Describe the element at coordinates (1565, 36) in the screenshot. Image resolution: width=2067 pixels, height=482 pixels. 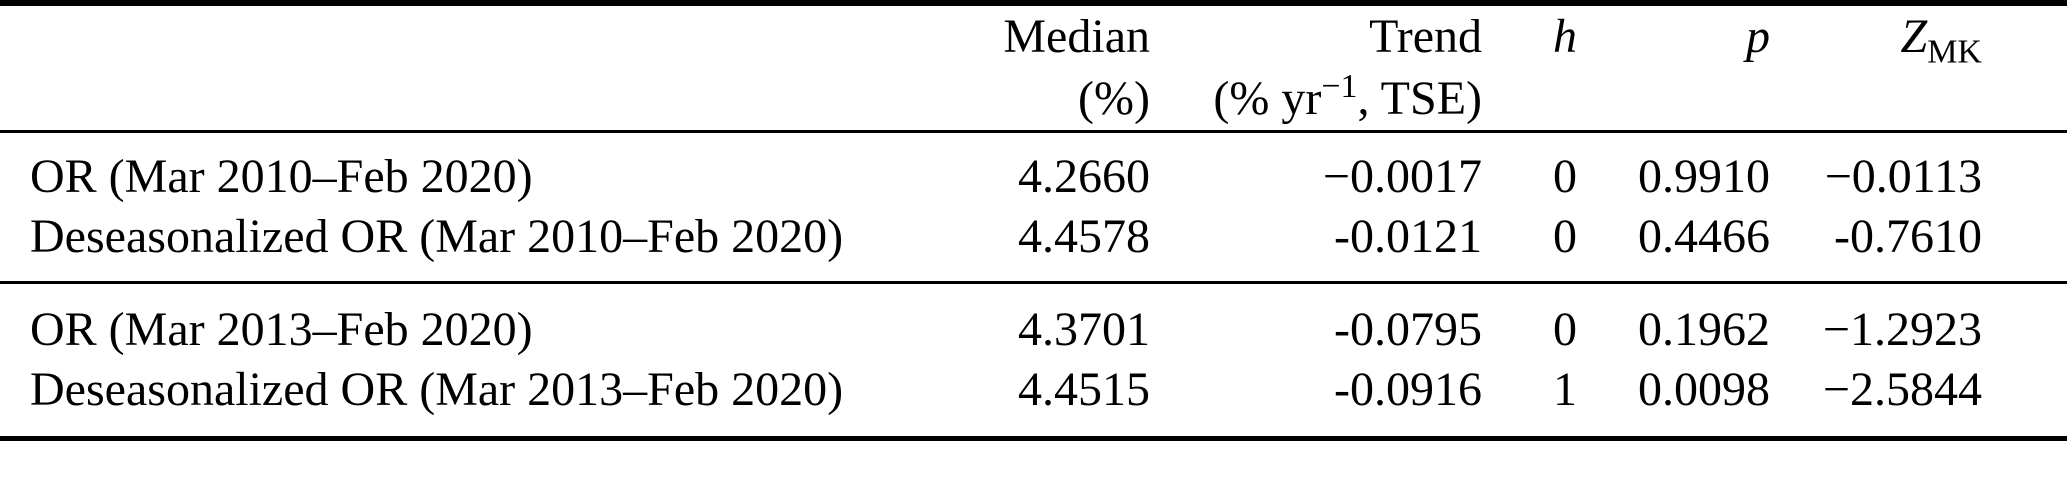
I see `header-h-symbol: h` at that location.